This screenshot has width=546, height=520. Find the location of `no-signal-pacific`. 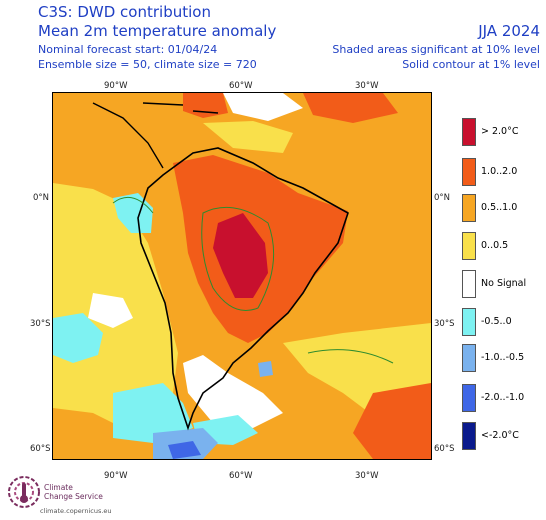

no-signal-pacific is located at coordinates (110, 310).